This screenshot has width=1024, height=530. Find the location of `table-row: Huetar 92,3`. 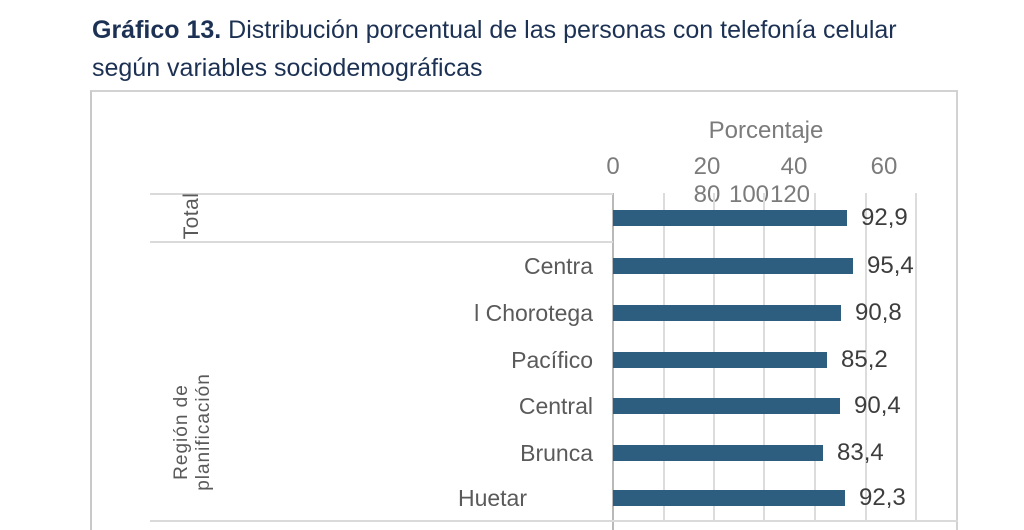

table-row: Huetar 92,3 is located at coordinates (524, 498).